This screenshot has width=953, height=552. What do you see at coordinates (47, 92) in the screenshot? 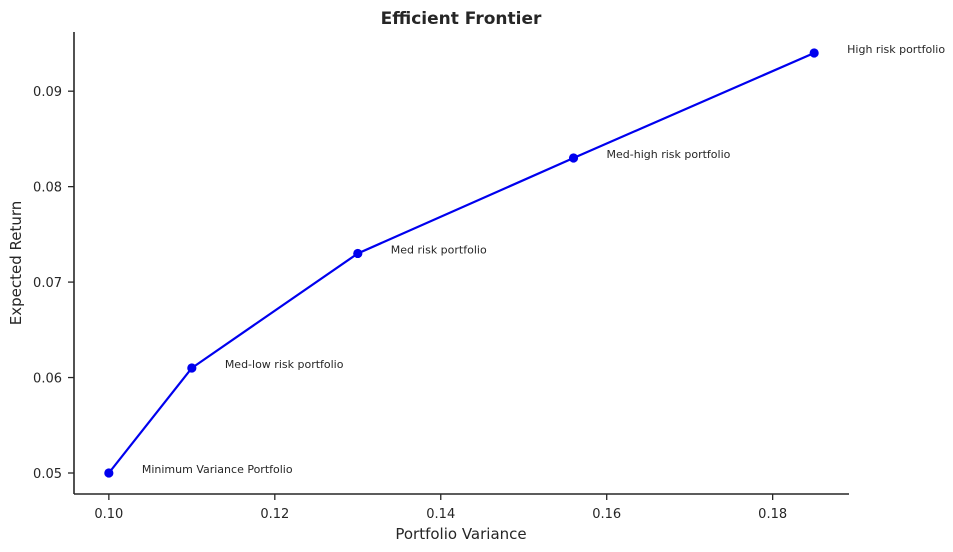
I see `y-tick-label: 0.09` at bounding box center [47, 92].